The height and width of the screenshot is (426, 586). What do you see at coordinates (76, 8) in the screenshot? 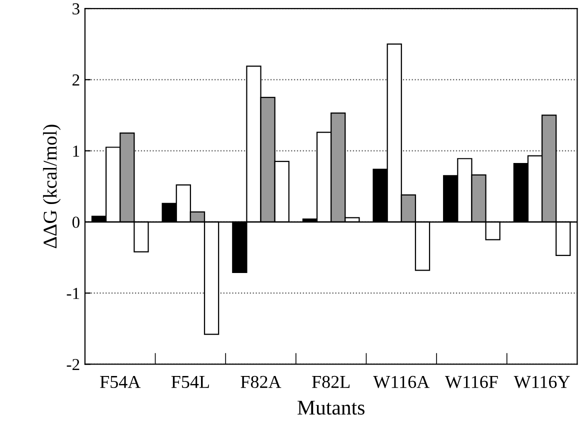
I see `y-tick-label: 3` at bounding box center [76, 8].